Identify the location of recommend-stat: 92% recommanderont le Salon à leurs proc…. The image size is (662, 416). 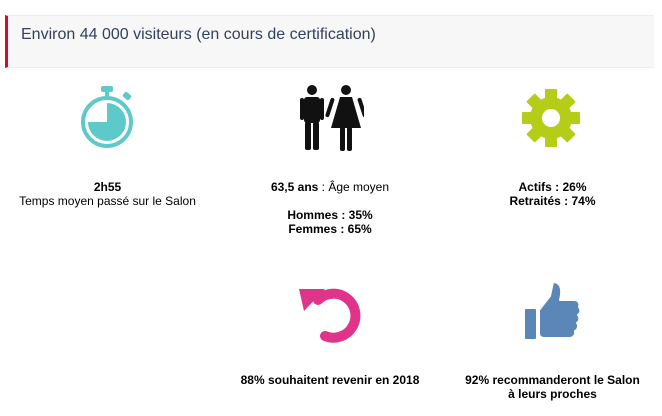
(552, 387).